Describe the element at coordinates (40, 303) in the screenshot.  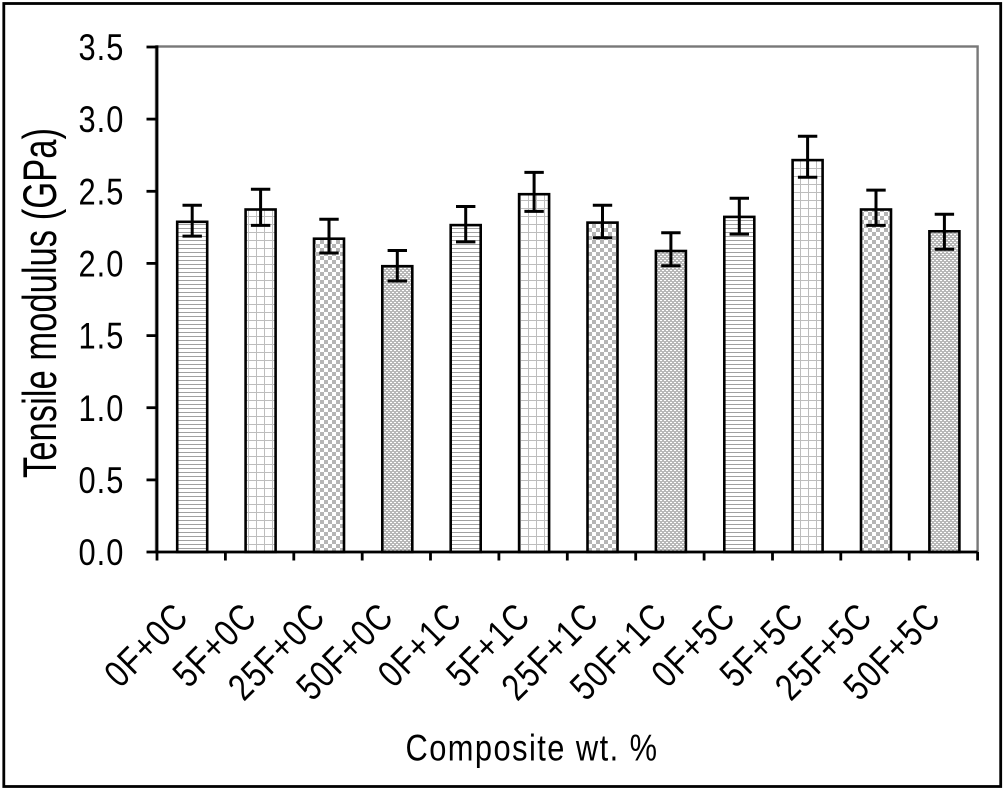
I see `svg-text: Tensile modulus (GPa)` at that location.